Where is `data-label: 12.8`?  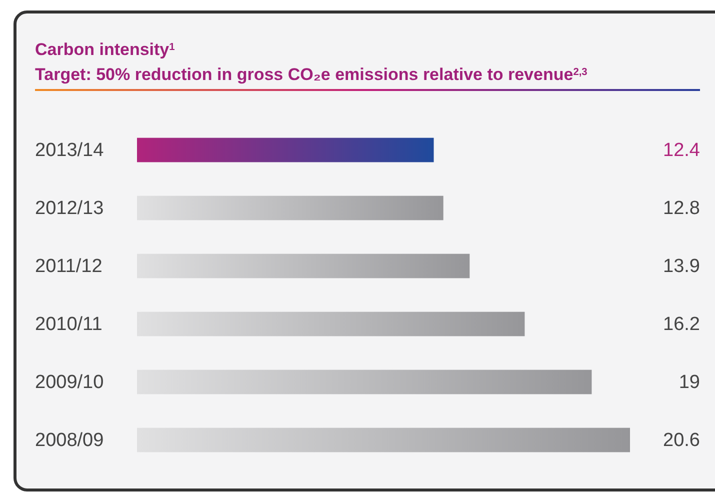 data-label: 12.8 is located at coordinates (681, 208).